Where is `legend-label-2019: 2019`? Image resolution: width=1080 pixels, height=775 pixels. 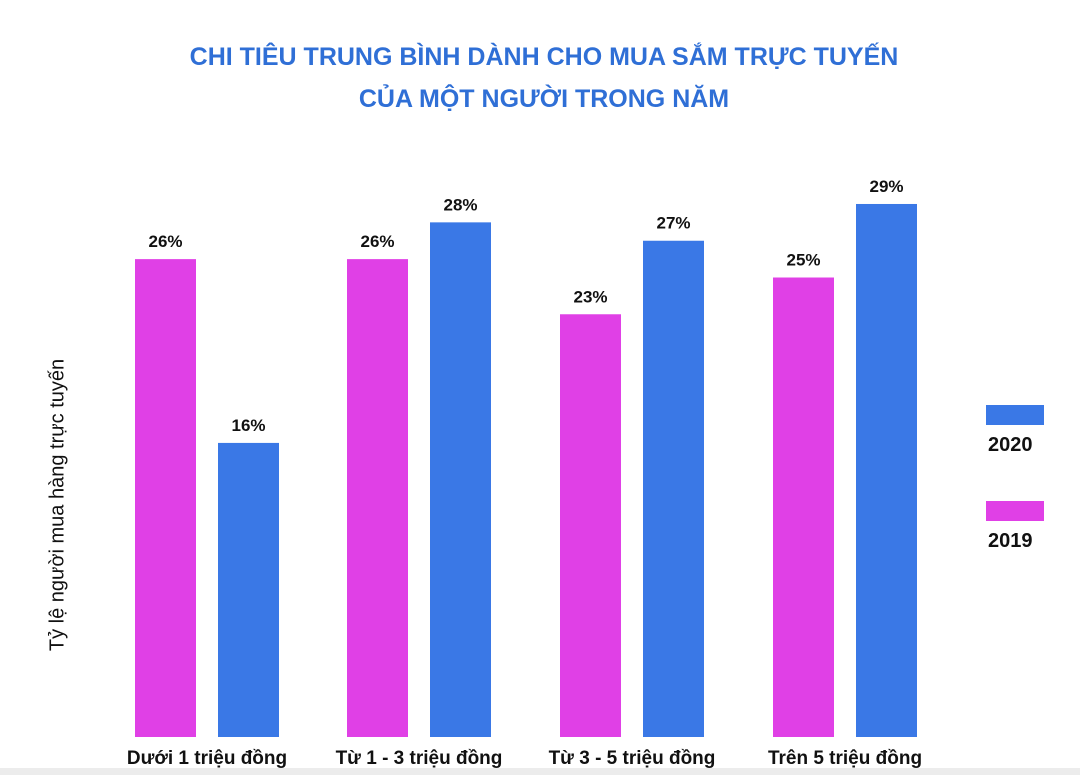
legend-label-2019: 2019 is located at coordinates (1010, 541).